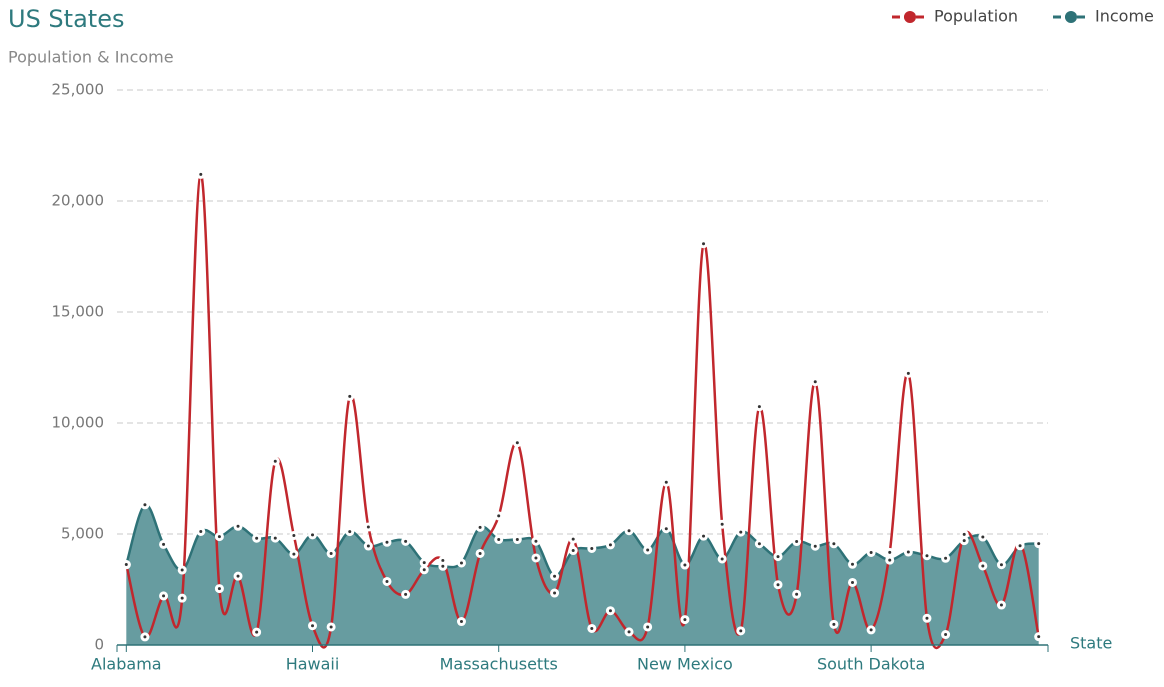 The image size is (1164, 687). Describe the element at coordinates (78, 90) in the screenshot. I see `y-tick-label: 25,000` at that location.